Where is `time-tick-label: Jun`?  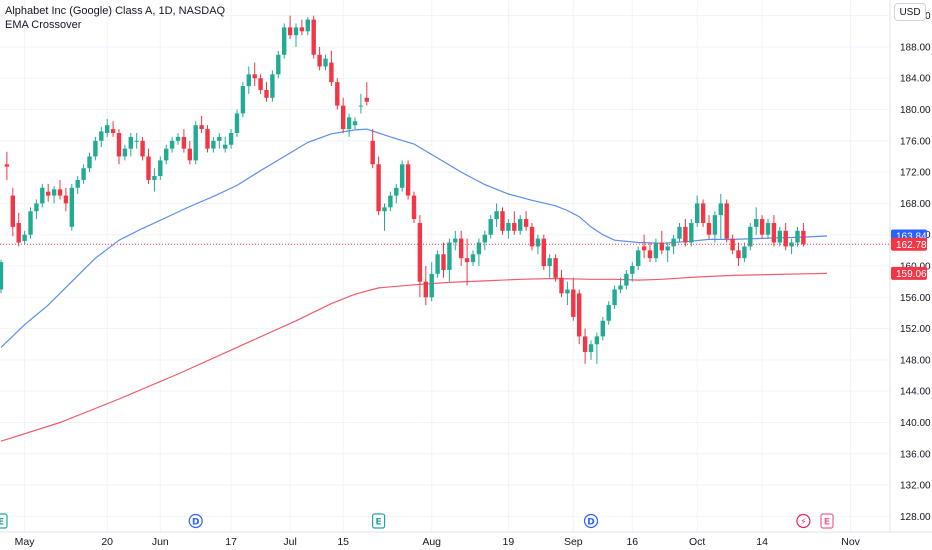 time-tick-label: Jun is located at coordinates (160, 542).